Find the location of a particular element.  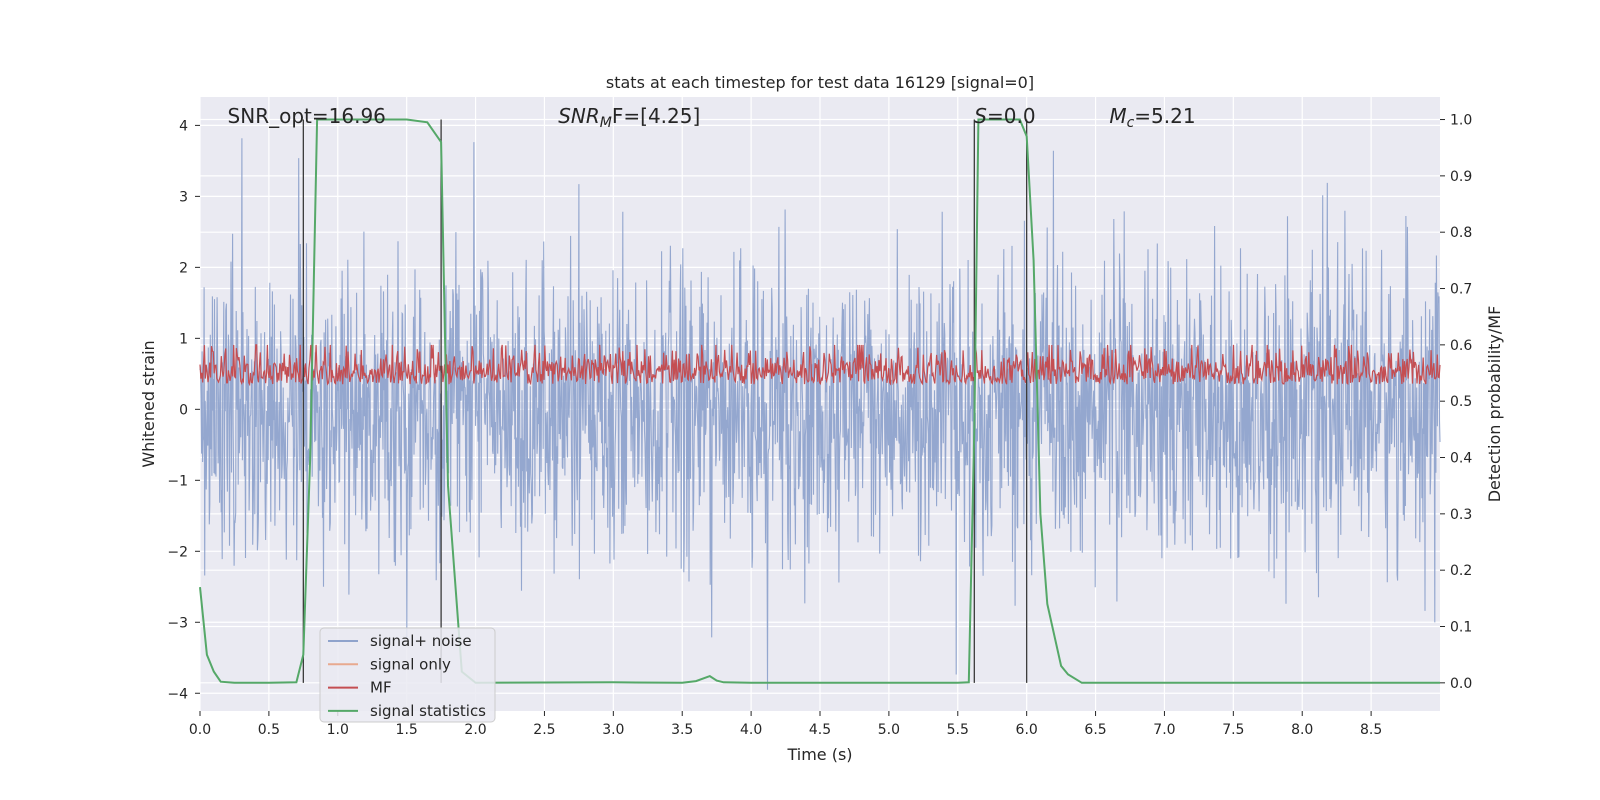

x-tick-label: 3.5 is located at coordinates (682, 730).